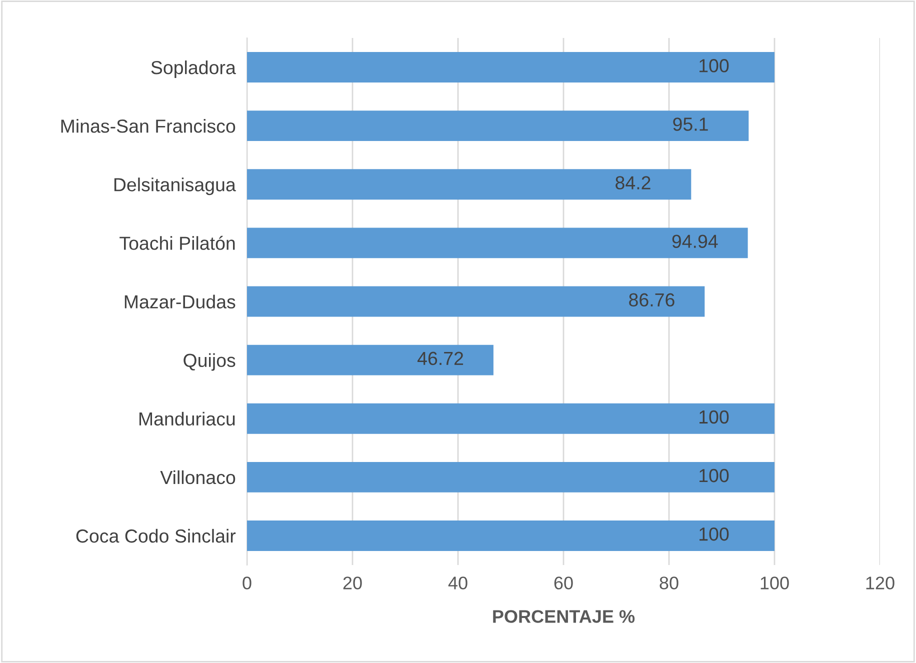  What do you see at coordinates (633, 183) in the screenshot?
I see `data-label: 84.2` at bounding box center [633, 183].